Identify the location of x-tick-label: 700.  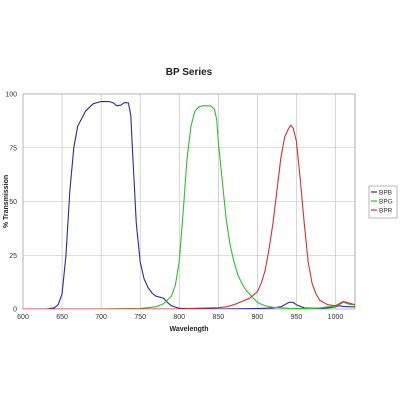
(101, 317).